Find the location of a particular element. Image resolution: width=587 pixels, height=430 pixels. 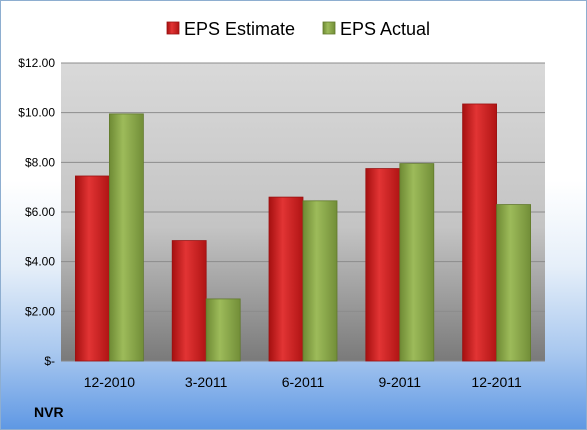

y-tick-label: $6.00 is located at coordinates (40, 212).